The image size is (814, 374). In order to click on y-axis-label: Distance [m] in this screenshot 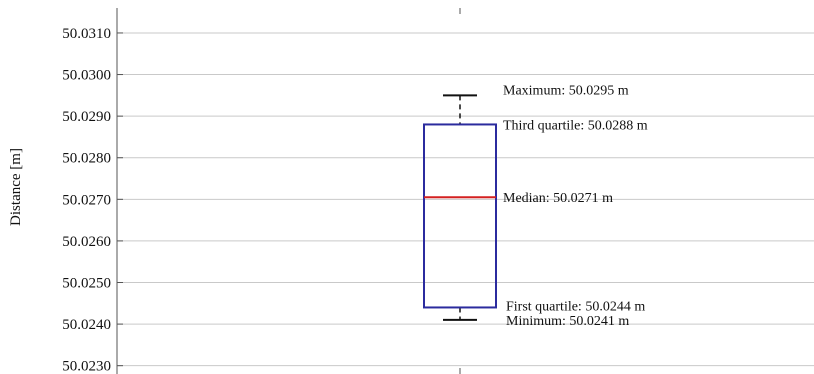, I will do `click(16, 187)`.